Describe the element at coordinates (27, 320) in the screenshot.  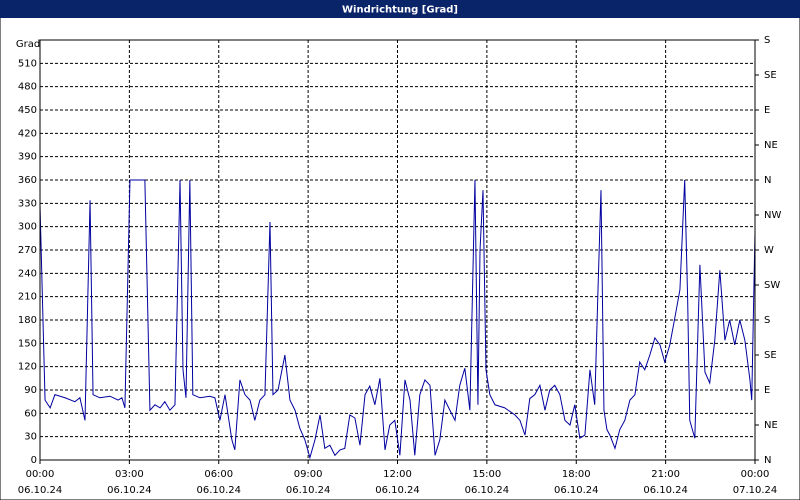
I see `y-tick-label: 180` at that location.